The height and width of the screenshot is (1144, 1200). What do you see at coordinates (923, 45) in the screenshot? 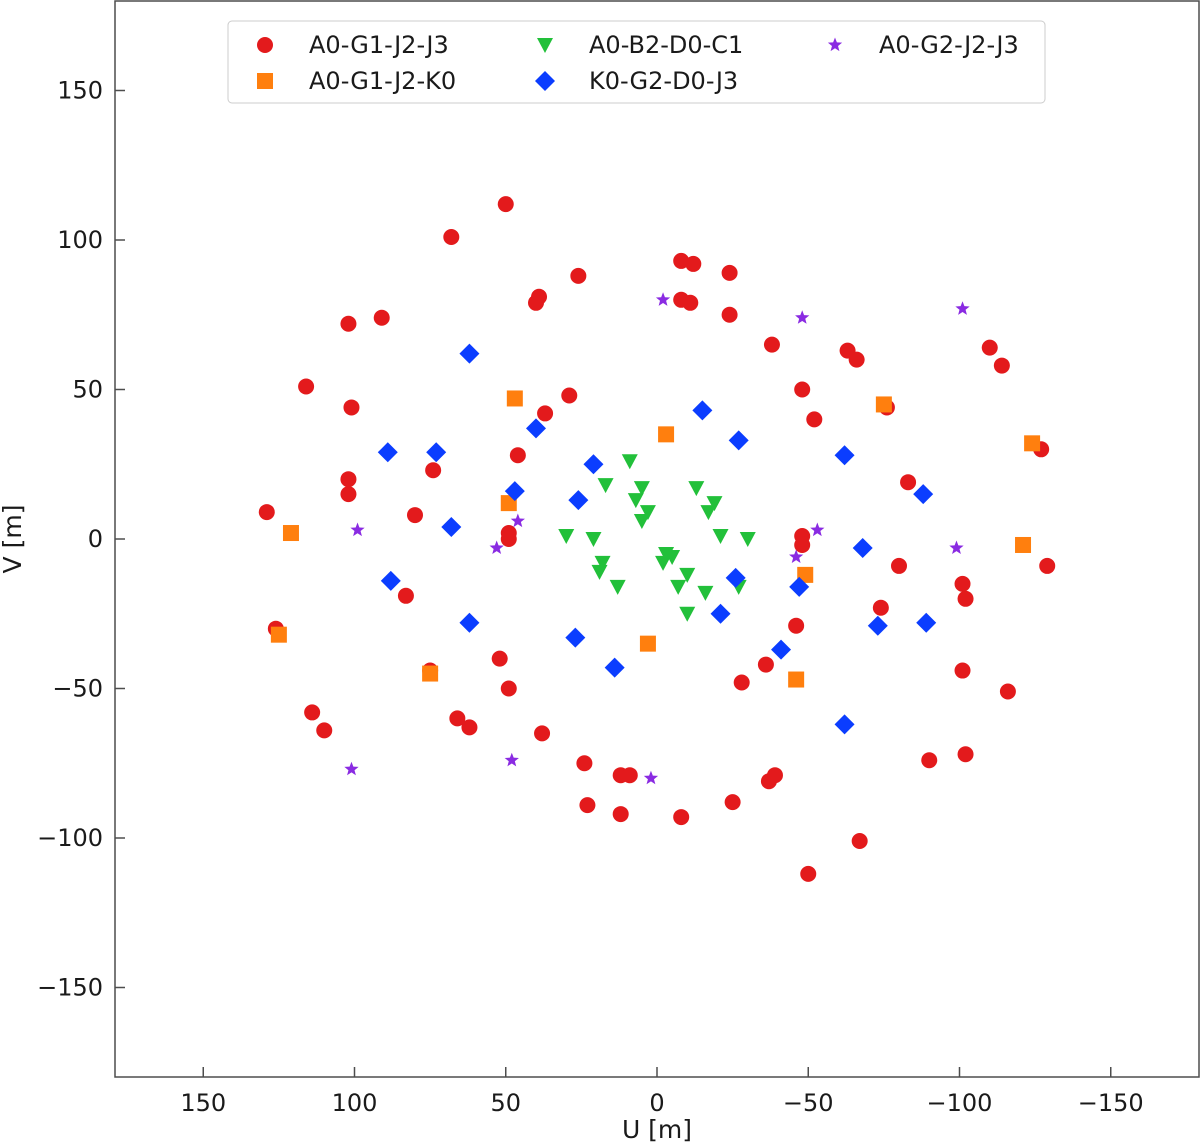
I see `legend-item-A0-G2-J2-J3: A0-G2-J2-J3` at bounding box center [923, 45].